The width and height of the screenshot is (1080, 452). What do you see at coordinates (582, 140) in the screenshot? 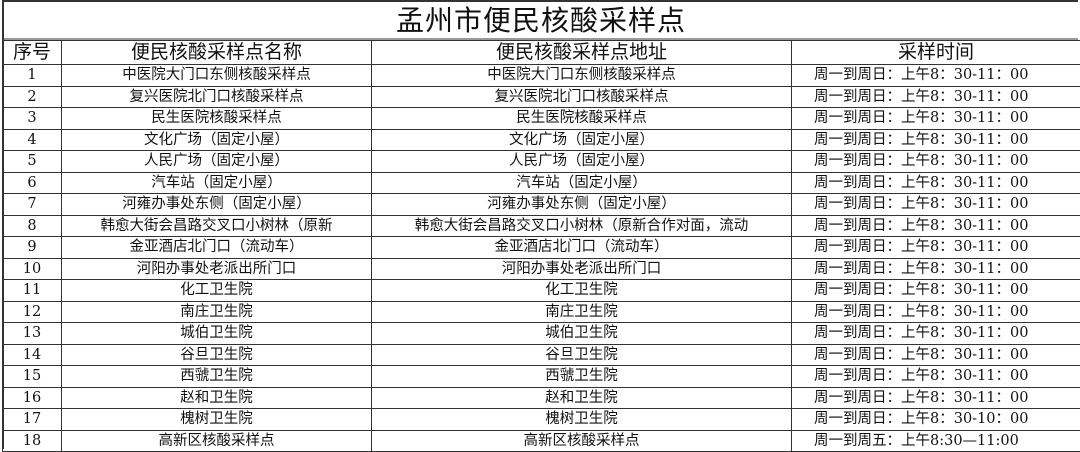
I see `cell-site-address: 文化广场（固定小屋）` at bounding box center [582, 140].